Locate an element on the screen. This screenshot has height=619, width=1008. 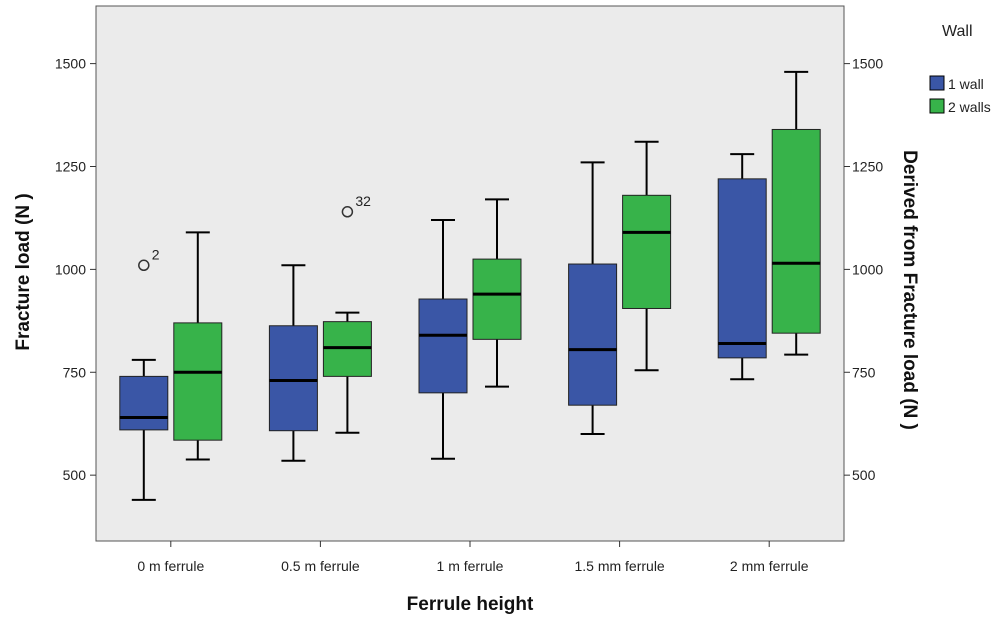
x-axis-title: Ferrule height is located at coordinates (470, 604).